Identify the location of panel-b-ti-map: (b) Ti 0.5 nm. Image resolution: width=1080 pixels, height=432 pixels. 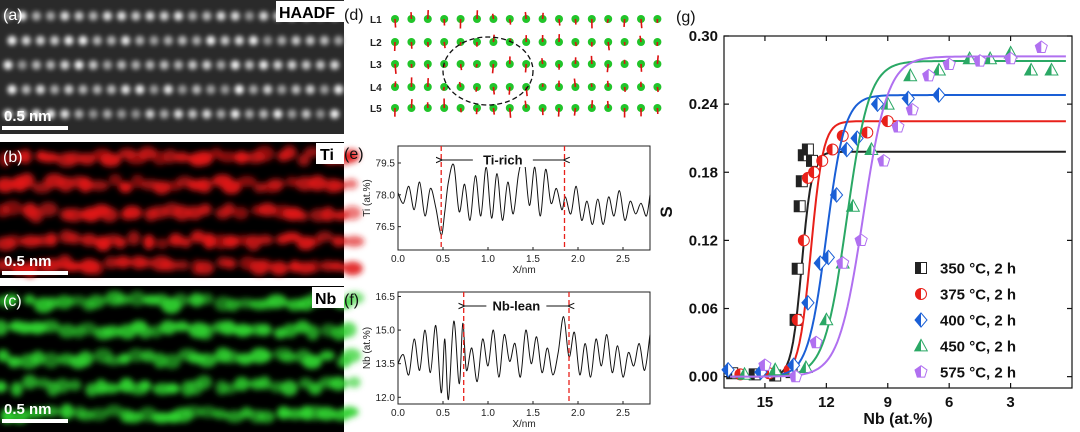
(182, 210).